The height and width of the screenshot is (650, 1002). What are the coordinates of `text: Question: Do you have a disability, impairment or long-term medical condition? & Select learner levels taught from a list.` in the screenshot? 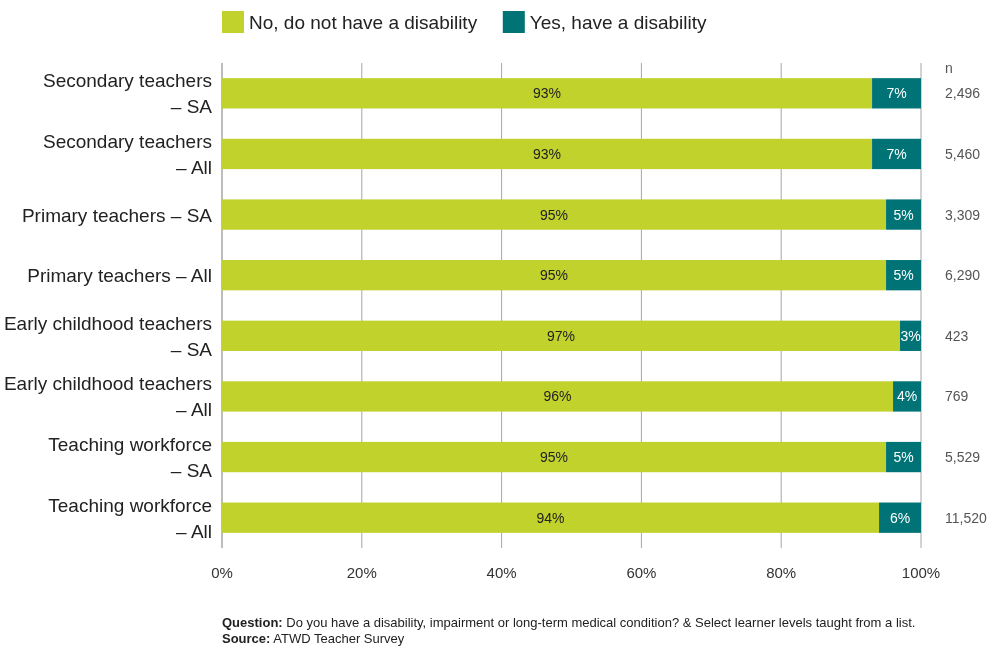 It's located at (569, 622).